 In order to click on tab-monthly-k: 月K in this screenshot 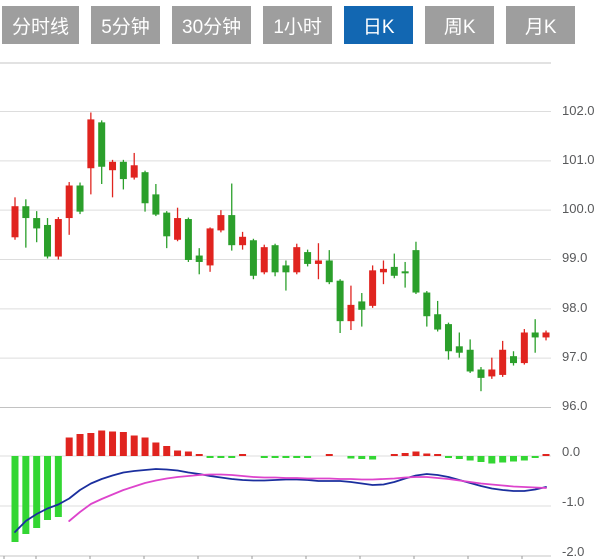, I will do `click(541, 25)`.